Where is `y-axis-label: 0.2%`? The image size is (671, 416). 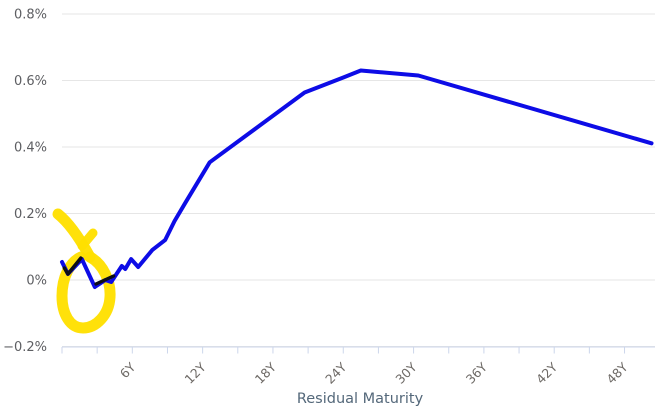 y-axis-label: 0.2% is located at coordinates (30, 214).